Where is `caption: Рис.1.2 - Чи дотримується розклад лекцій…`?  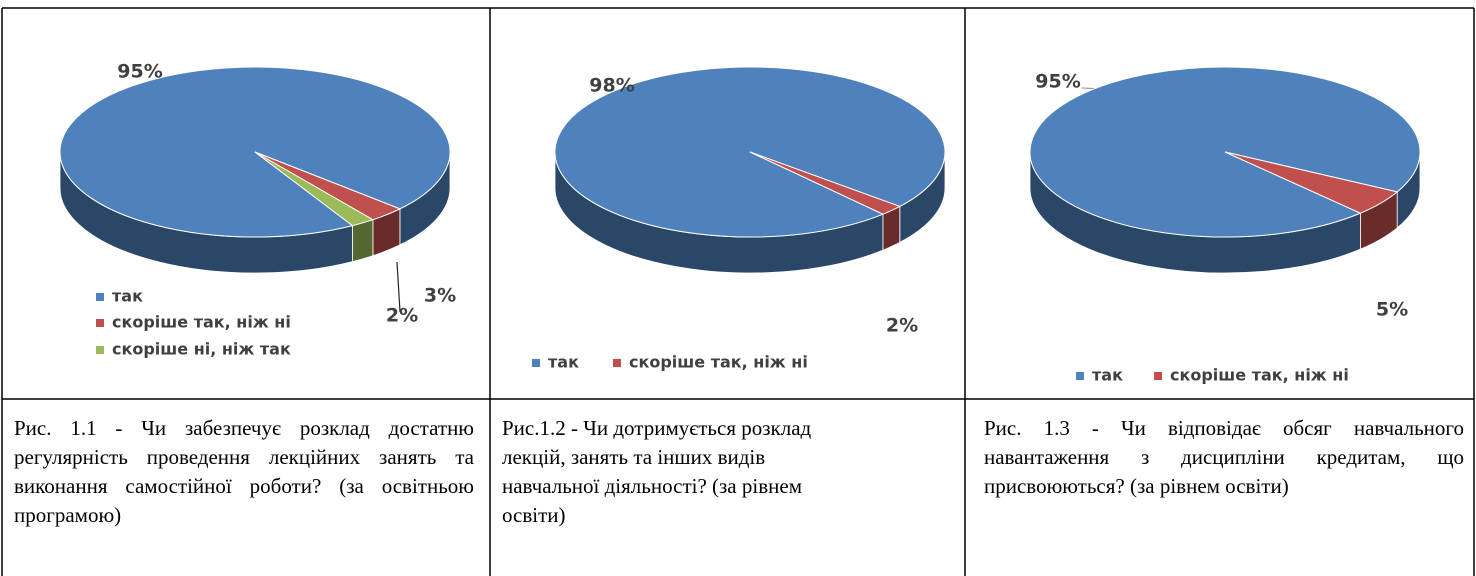 caption: Рис.1.2 - Чи дотримується розклад лекцій… is located at coordinates (657, 471).